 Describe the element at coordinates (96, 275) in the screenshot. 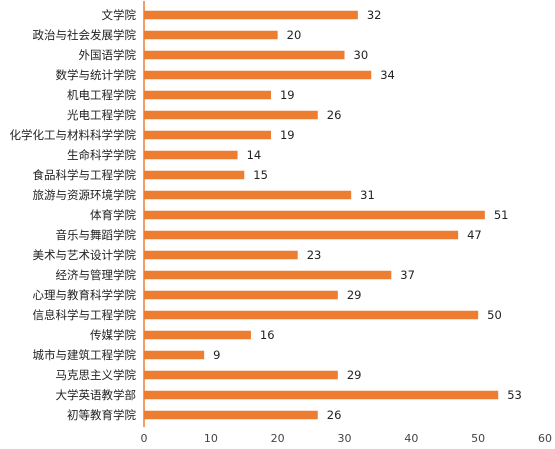

I see `category-label: 经济与管理学院` at that location.